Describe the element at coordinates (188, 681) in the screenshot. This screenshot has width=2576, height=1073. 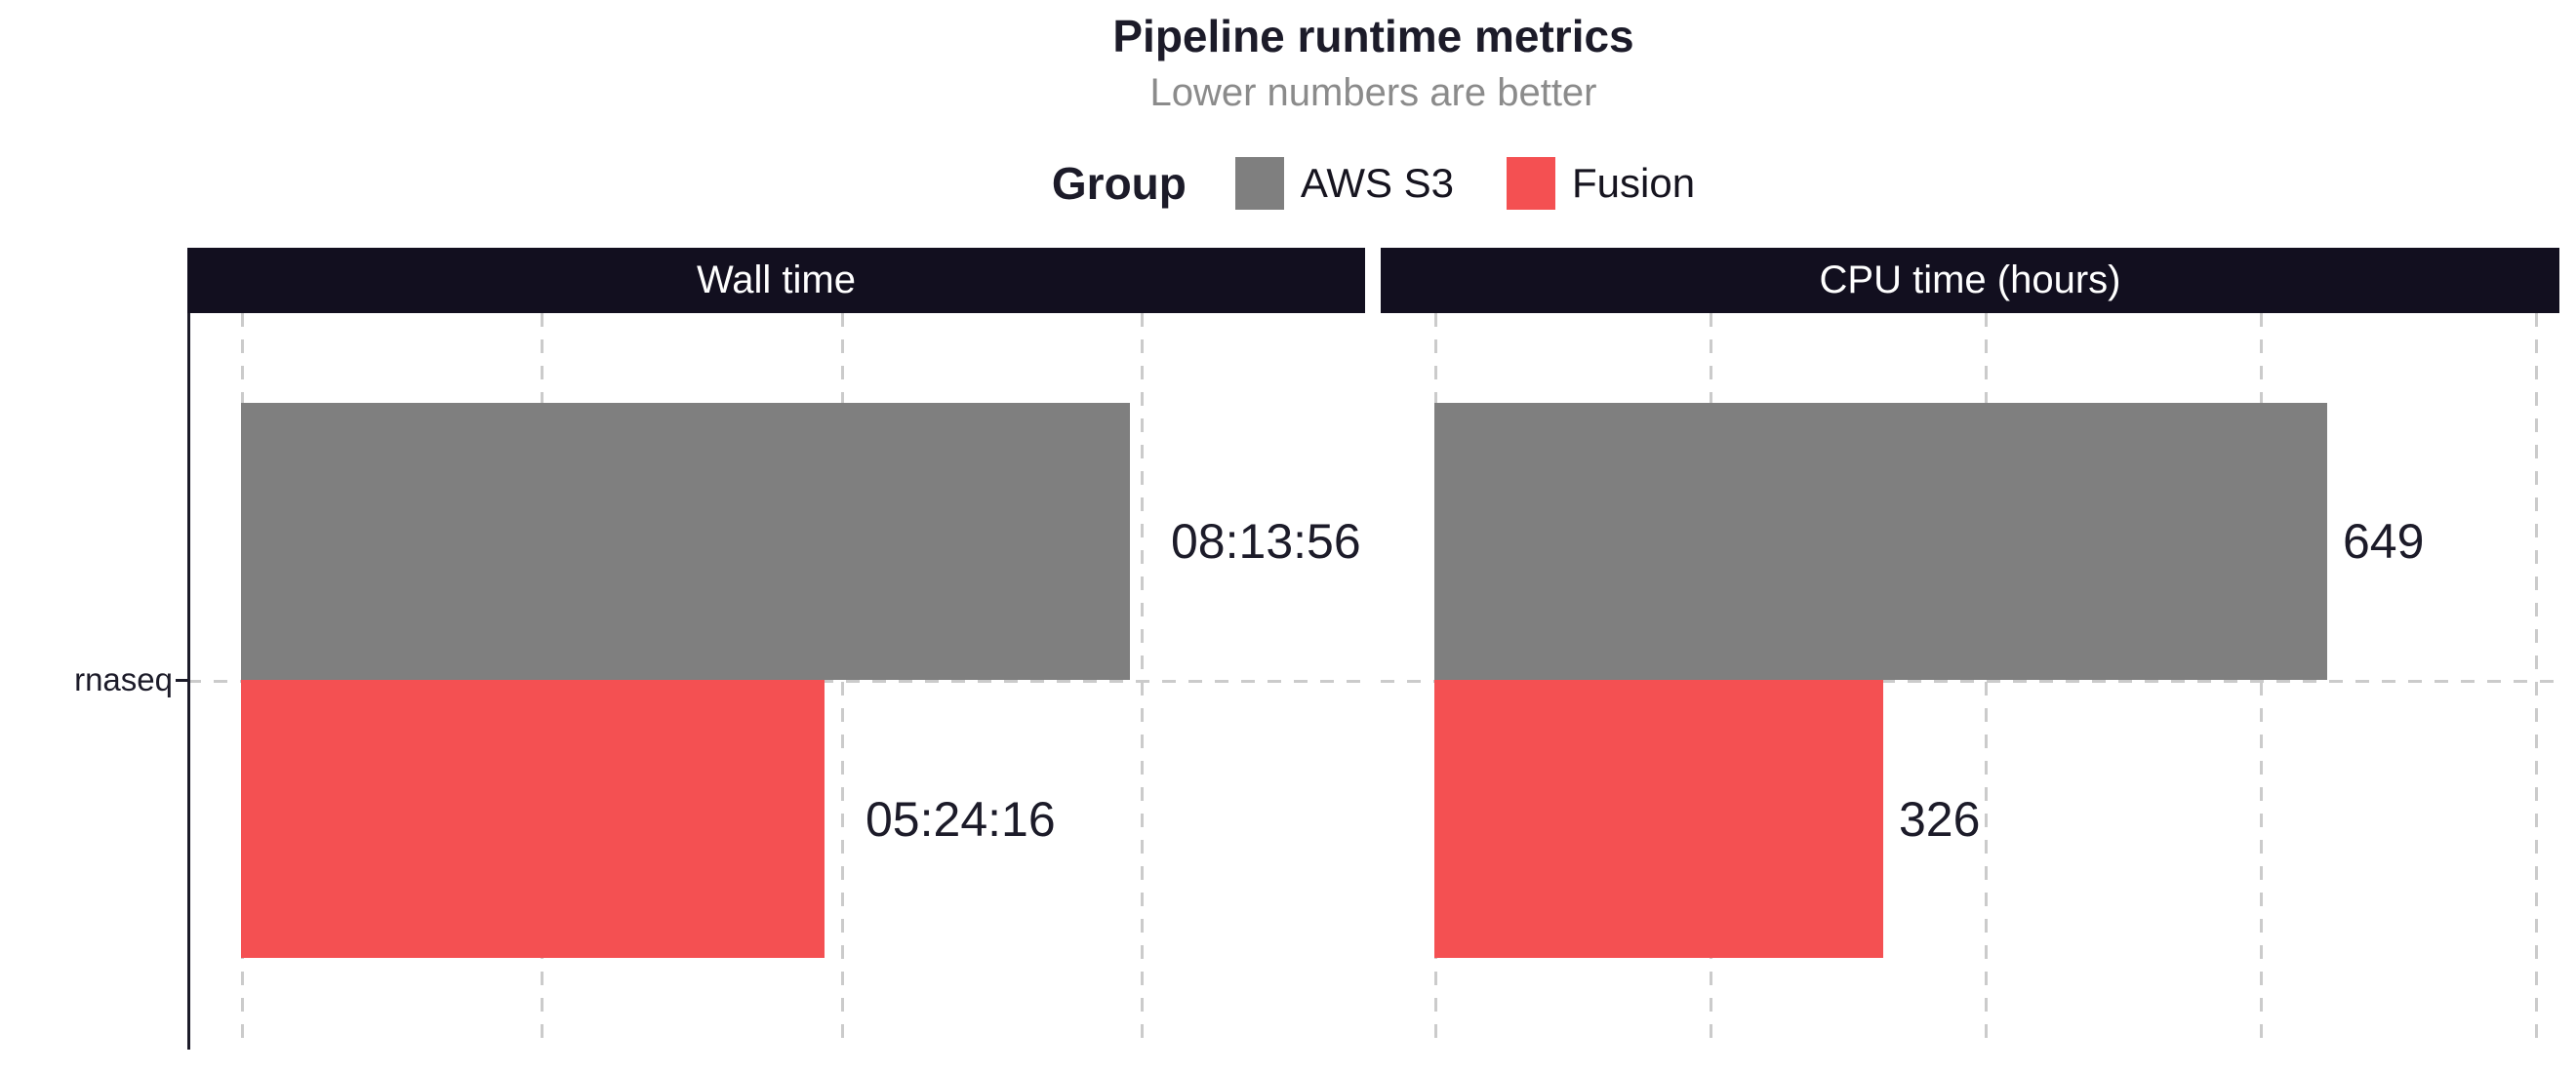
I see `y-axis-line` at that location.